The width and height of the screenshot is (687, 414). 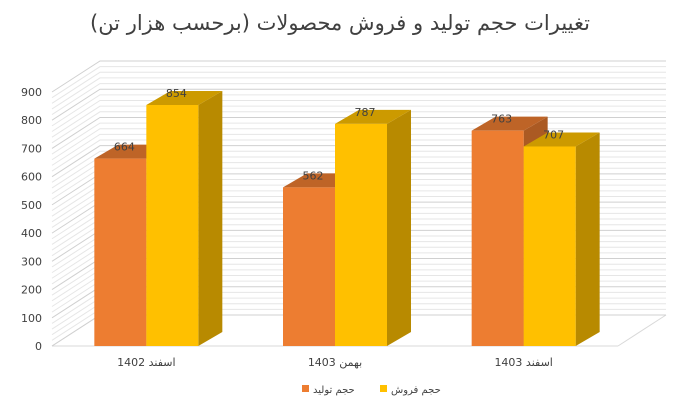 What do you see at coordinates (501, 119) in the screenshot?
I see `data-label: 763` at bounding box center [501, 119].